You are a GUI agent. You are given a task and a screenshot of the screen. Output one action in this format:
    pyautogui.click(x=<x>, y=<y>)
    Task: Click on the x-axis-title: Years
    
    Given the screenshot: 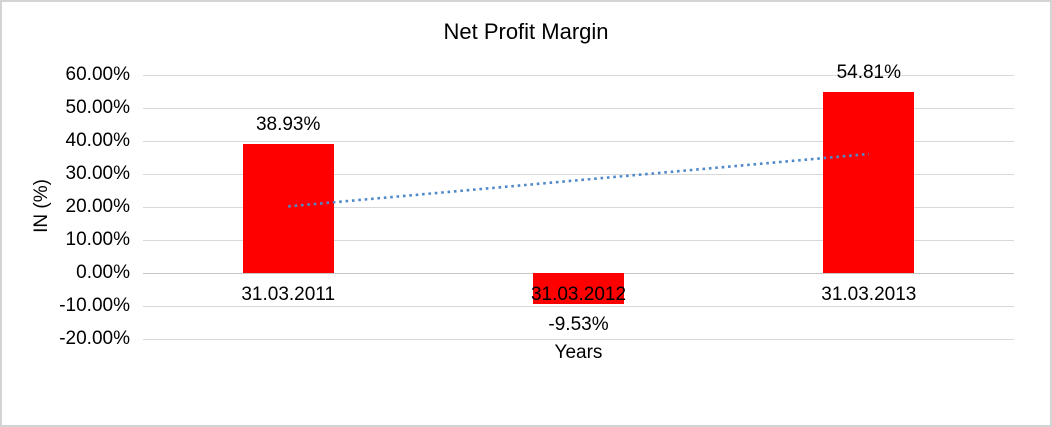 What is the action you would take?
    pyautogui.click(x=578, y=352)
    